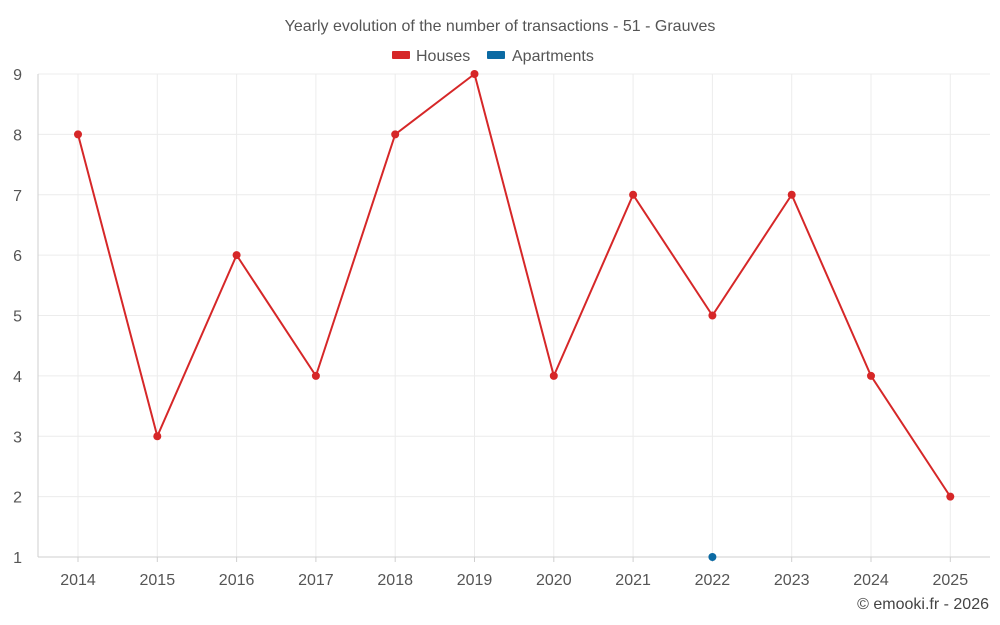  What do you see at coordinates (158, 580) in the screenshot?
I see `x-tick-label: 2015` at bounding box center [158, 580].